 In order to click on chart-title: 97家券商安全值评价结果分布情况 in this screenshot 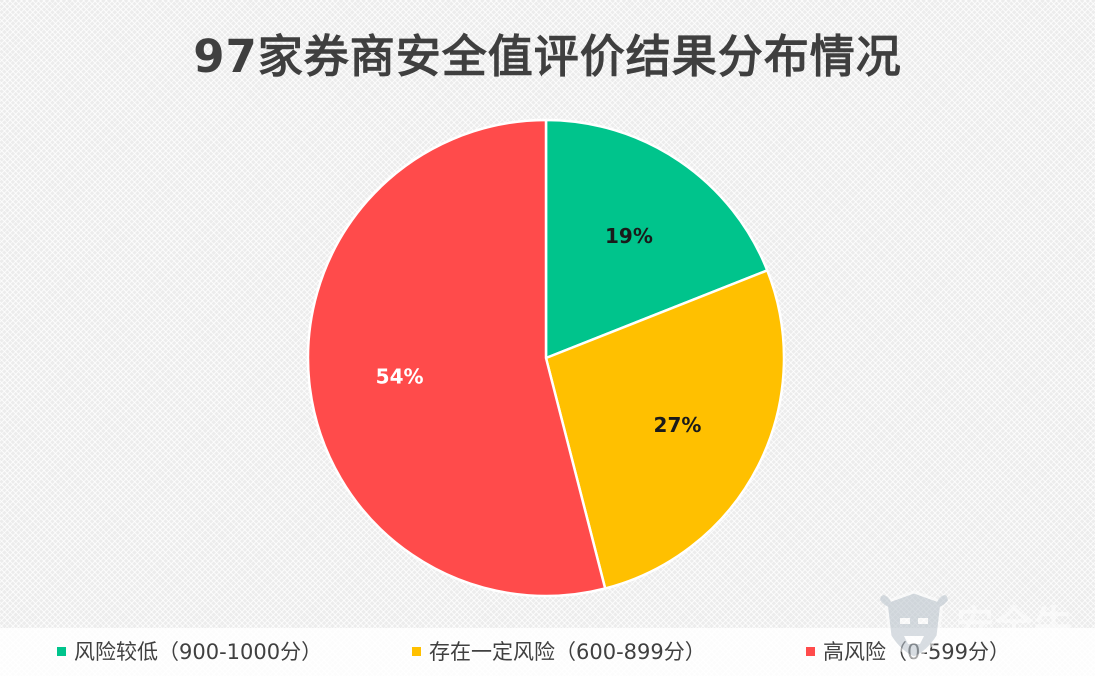, I will do `click(547, 56)`.